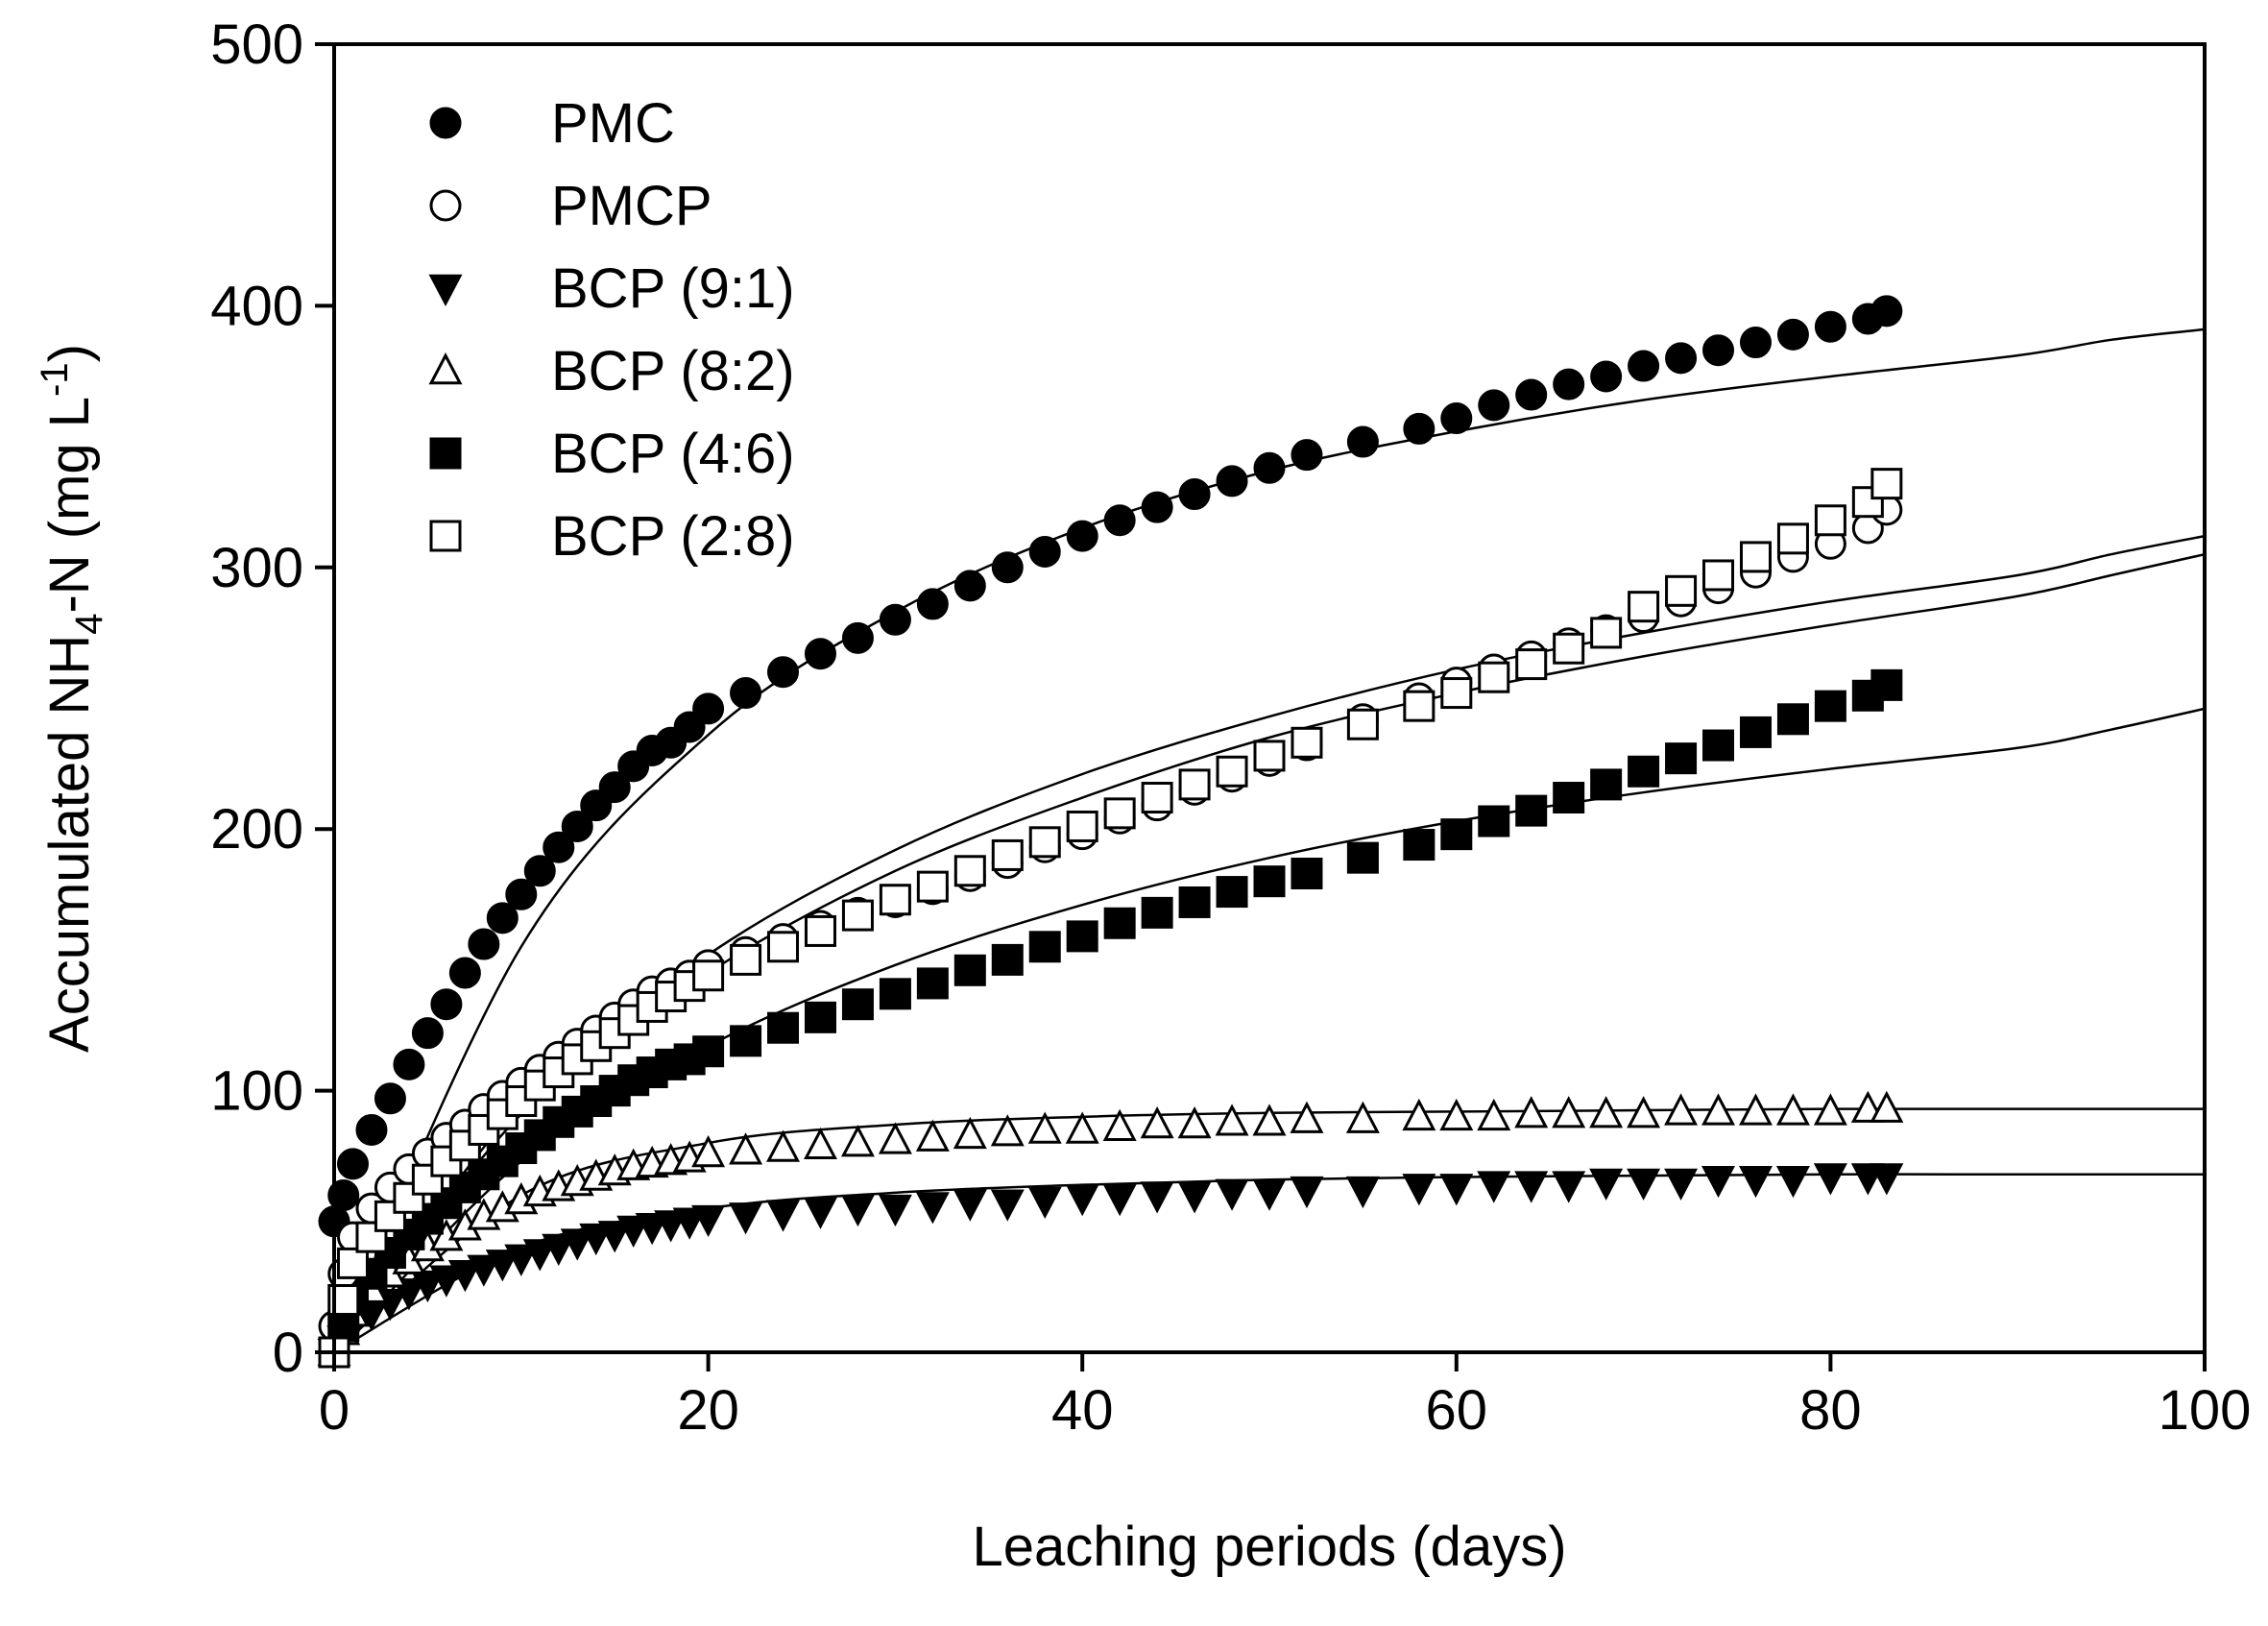 Image resolution: width=2268 pixels, height=1626 pixels. What do you see at coordinates (288, 1353) in the screenshot?
I see `y-tick-label: 0` at bounding box center [288, 1353].